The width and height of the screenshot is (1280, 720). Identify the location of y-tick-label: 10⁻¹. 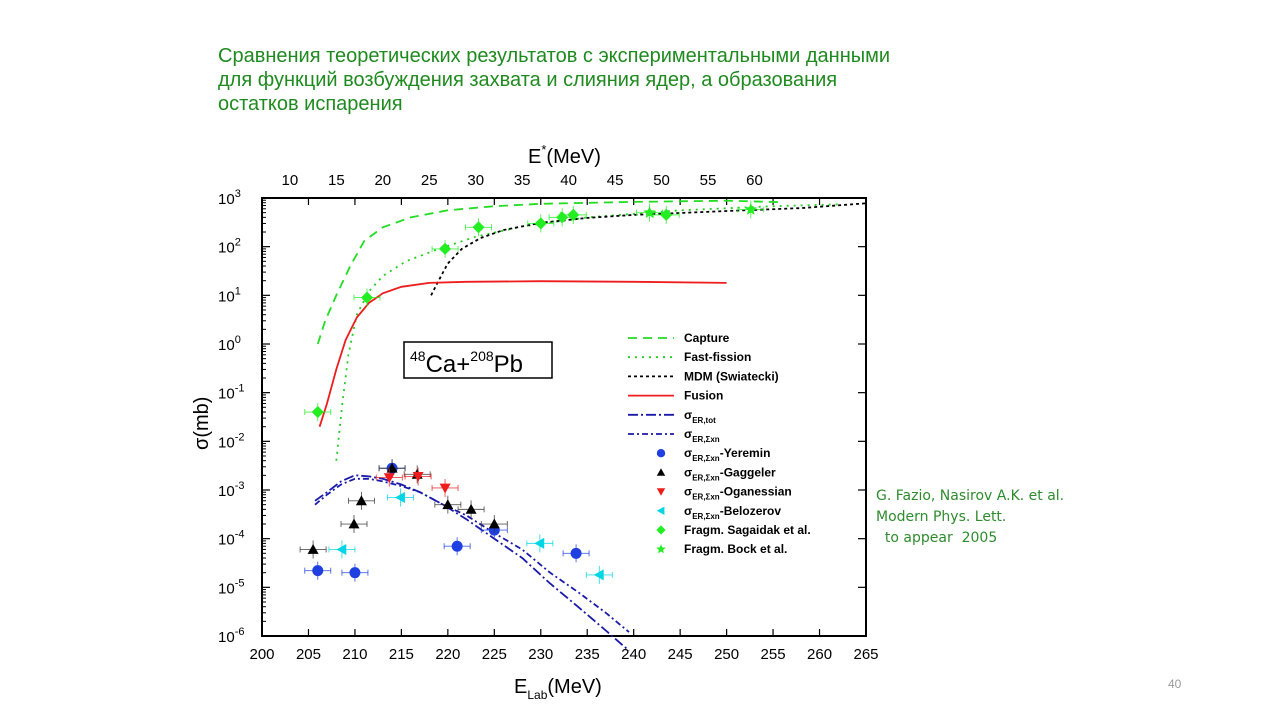
(231, 393).